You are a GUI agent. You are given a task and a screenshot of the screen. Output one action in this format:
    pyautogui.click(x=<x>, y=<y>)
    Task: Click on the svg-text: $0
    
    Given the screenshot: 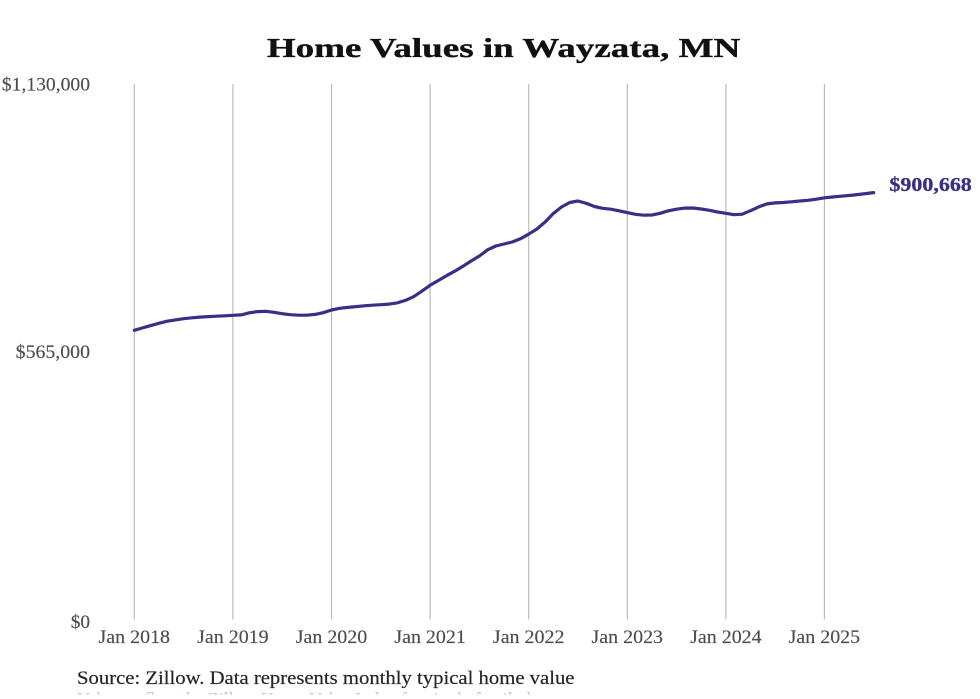 What is the action you would take?
    pyautogui.click(x=80, y=622)
    